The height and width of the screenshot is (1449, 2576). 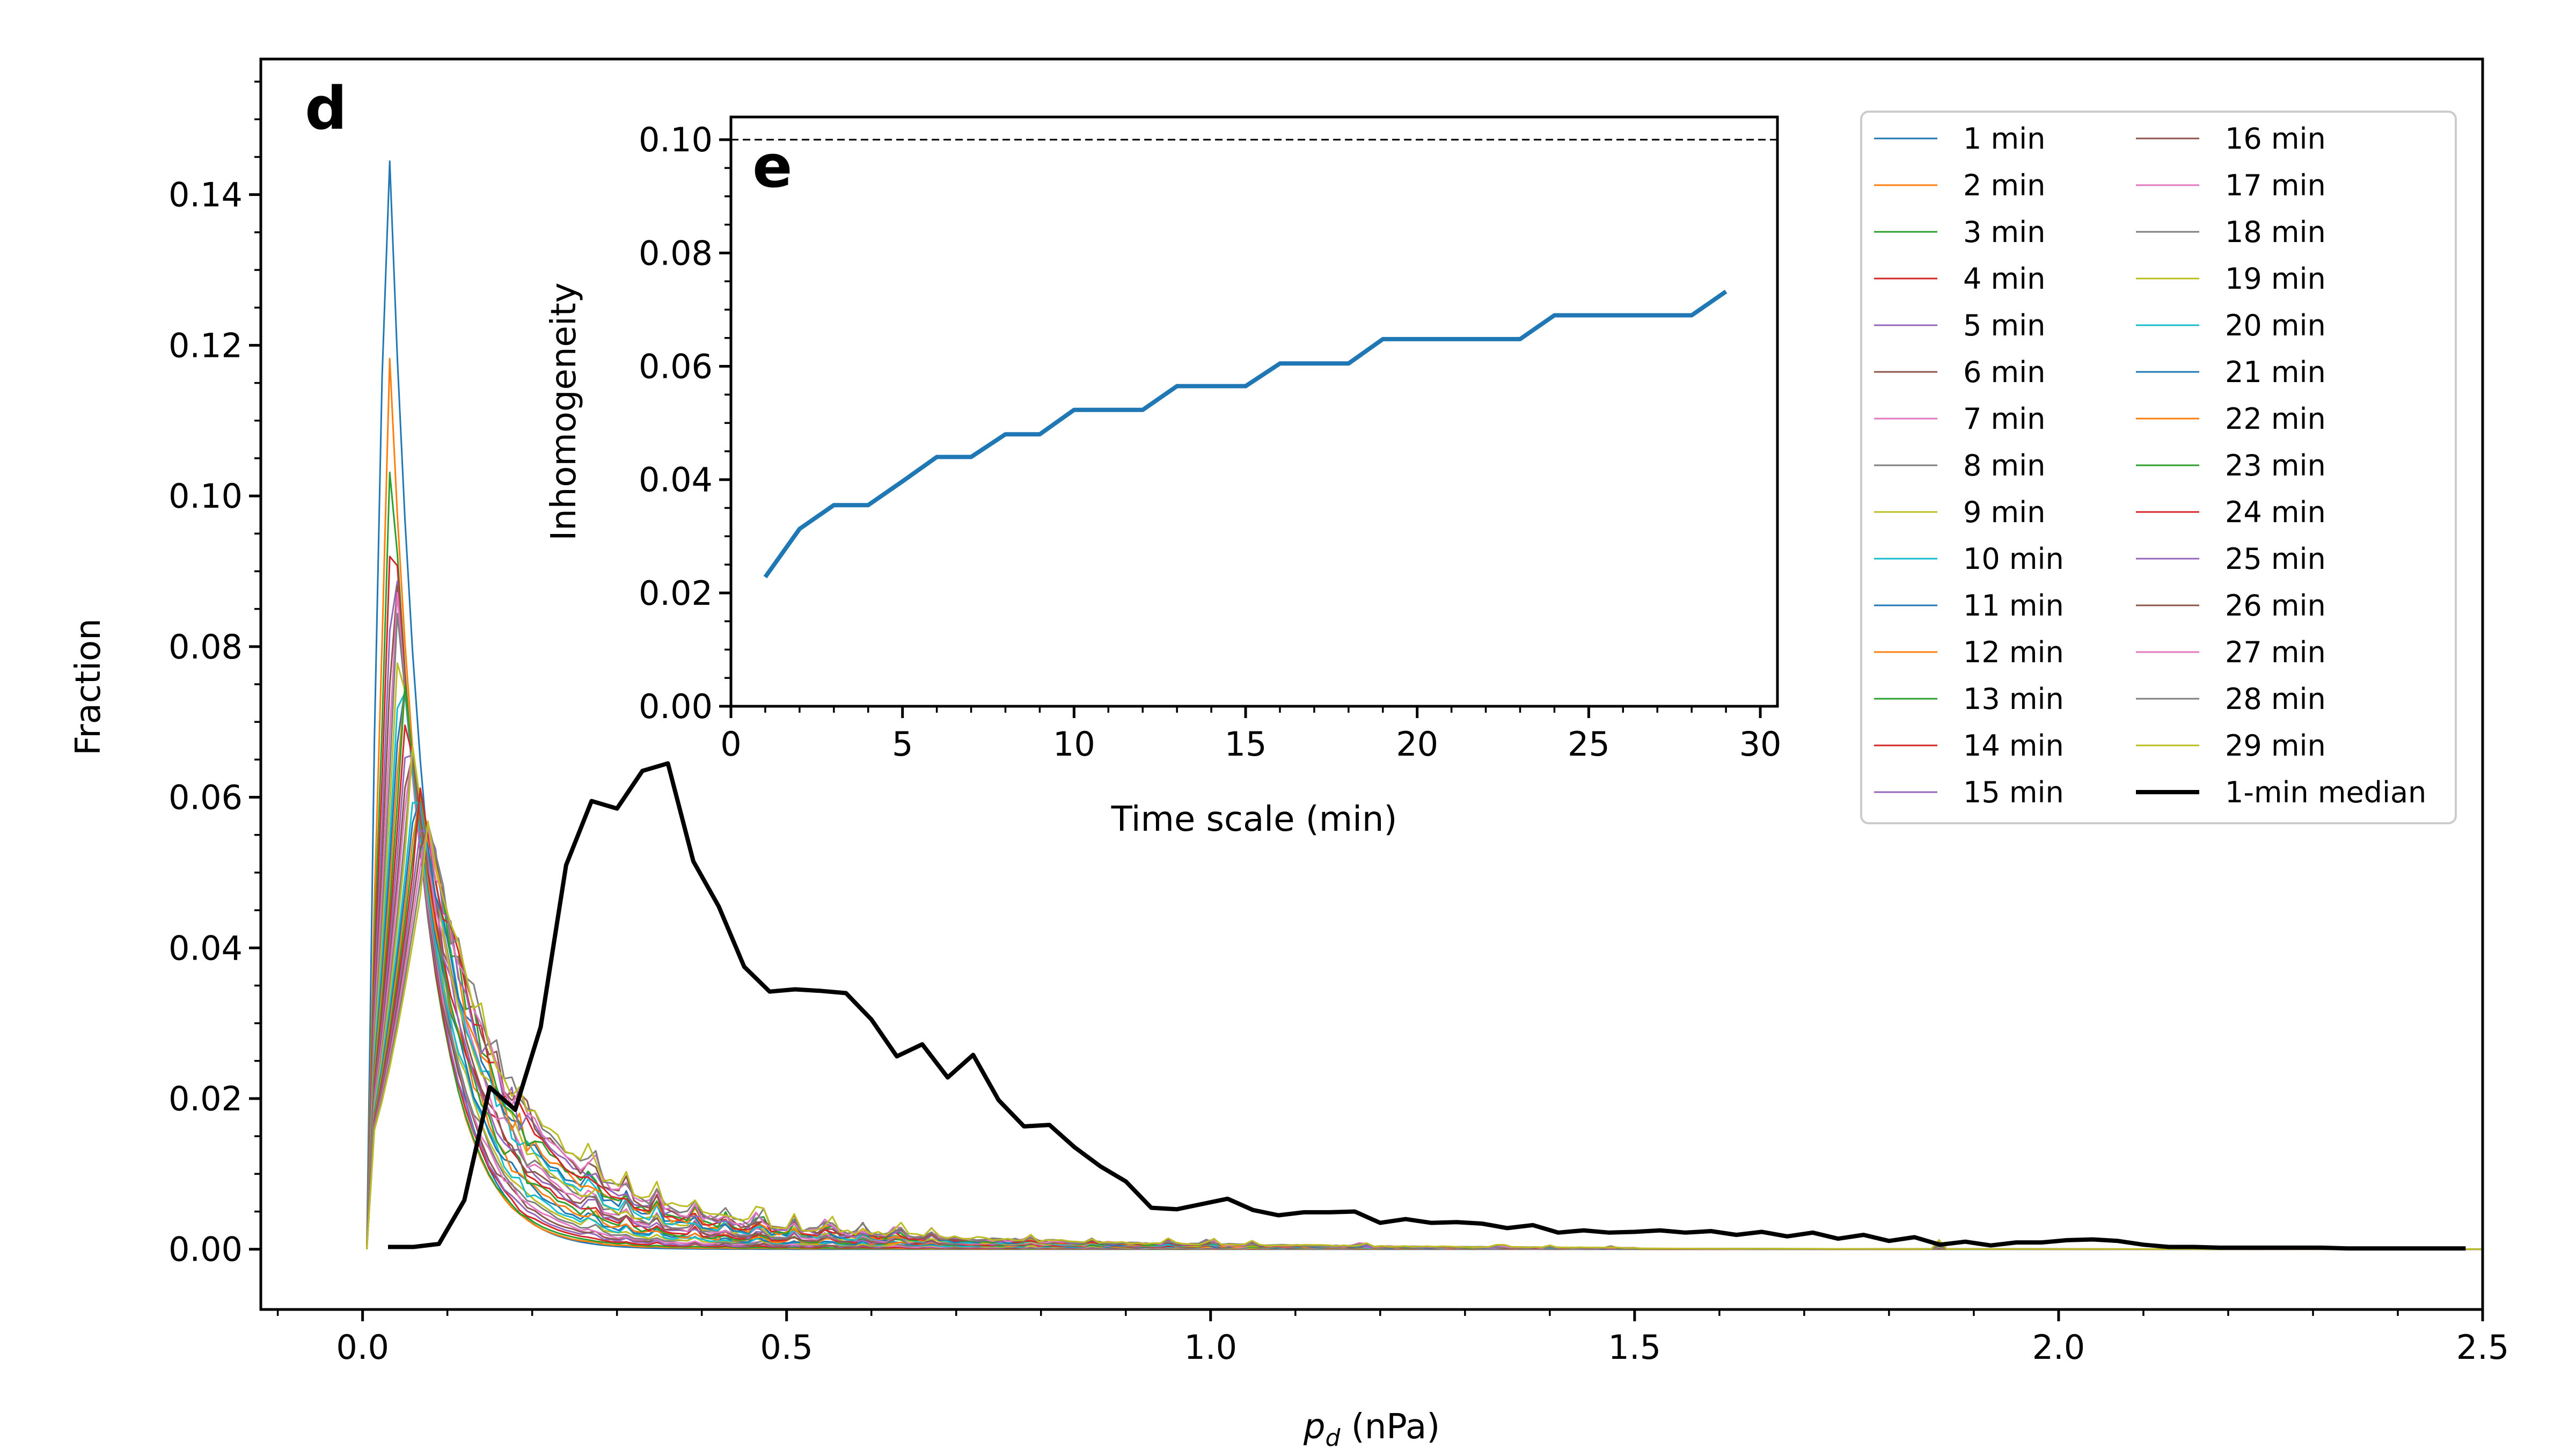 I want to click on legend-label: 15 min, so click(x=2013, y=792).